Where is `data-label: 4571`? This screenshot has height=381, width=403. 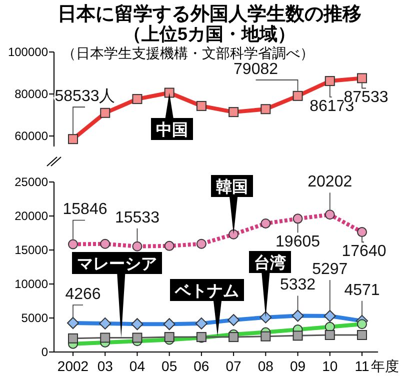 data-label: 4571 is located at coordinates (362, 290).